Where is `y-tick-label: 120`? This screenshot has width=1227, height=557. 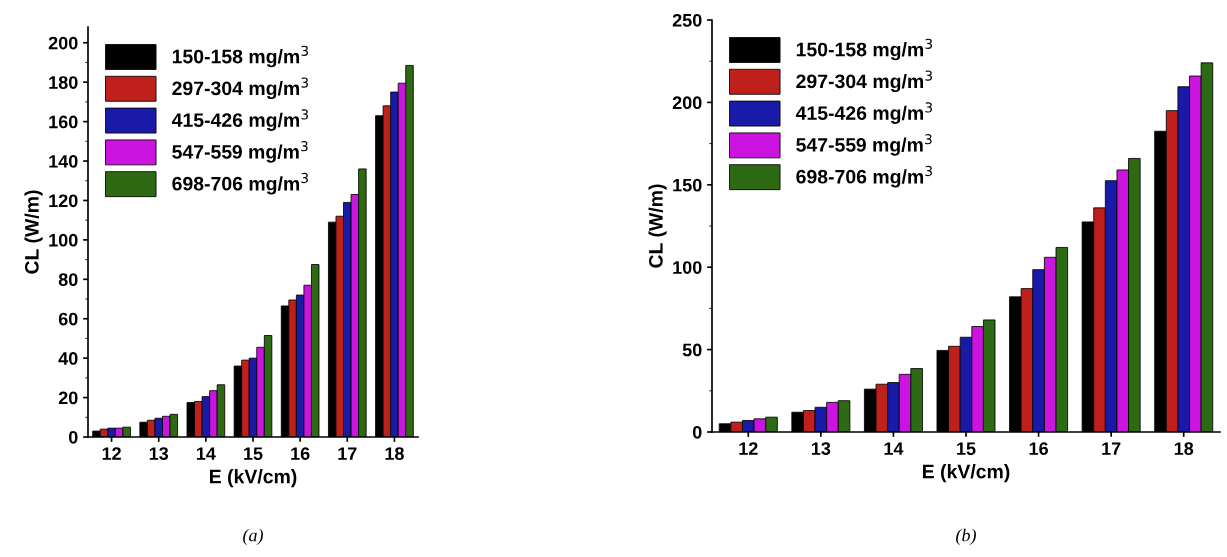 y-tick-label: 120 is located at coordinates (63, 201).